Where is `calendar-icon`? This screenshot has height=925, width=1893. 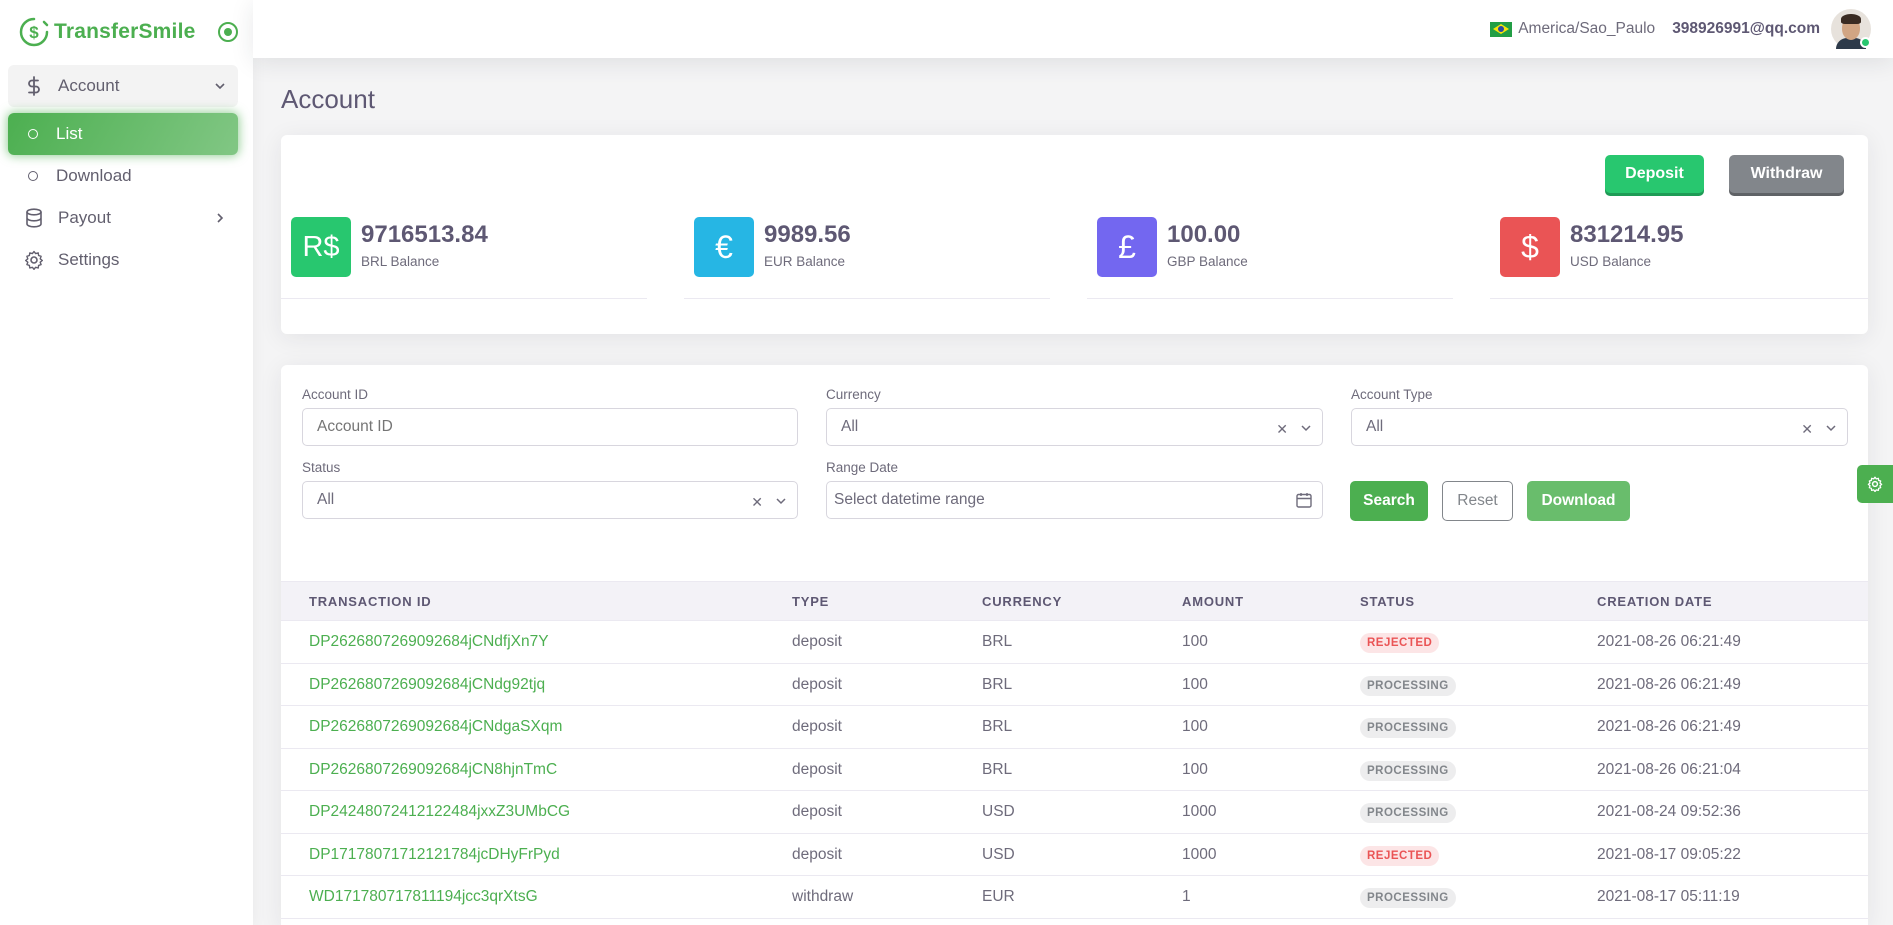 calendar-icon is located at coordinates (1304, 500).